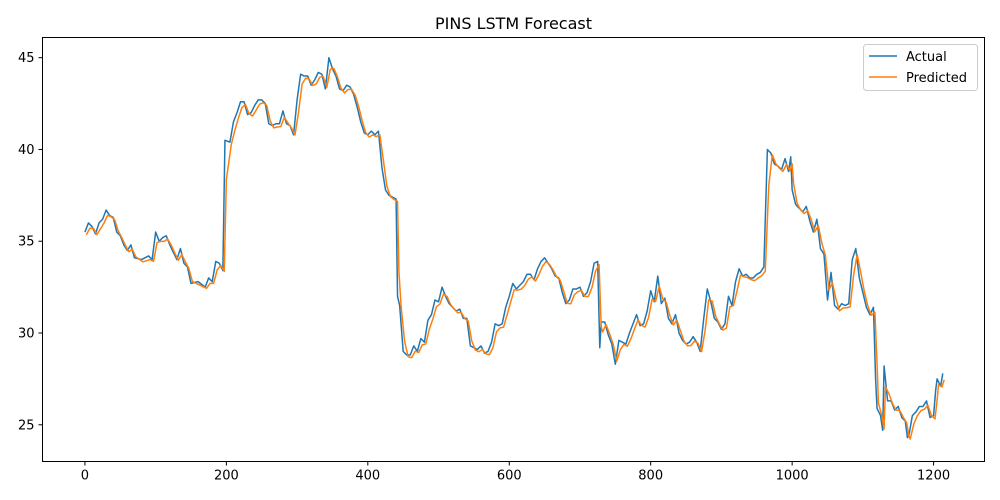  What do you see at coordinates (226, 476) in the screenshot?
I see `x-tick-label: 200` at bounding box center [226, 476].